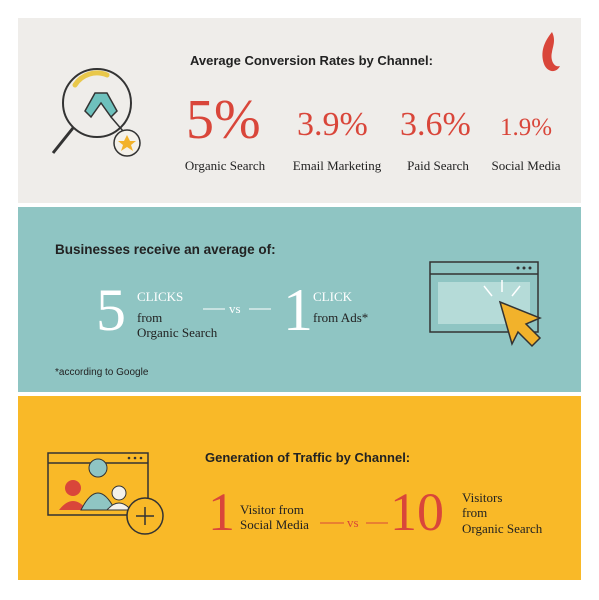  Describe the element at coordinates (526, 165) in the screenshot. I see `rate-label: Social Media` at that location.